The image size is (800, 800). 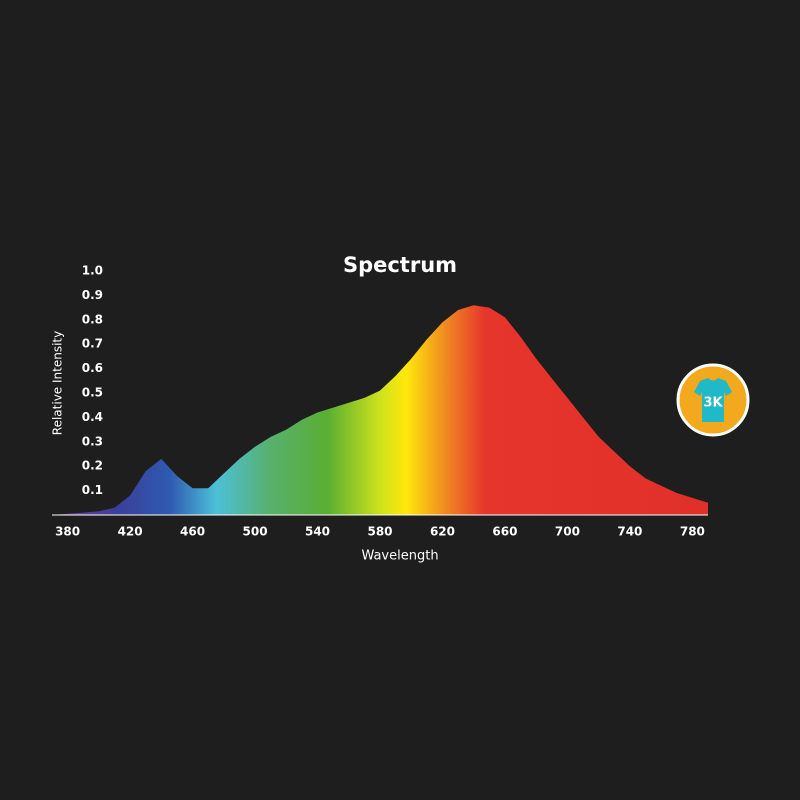 What do you see at coordinates (317, 532) in the screenshot?
I see `x-tick-label: 540` at bounding box center [317, 532].